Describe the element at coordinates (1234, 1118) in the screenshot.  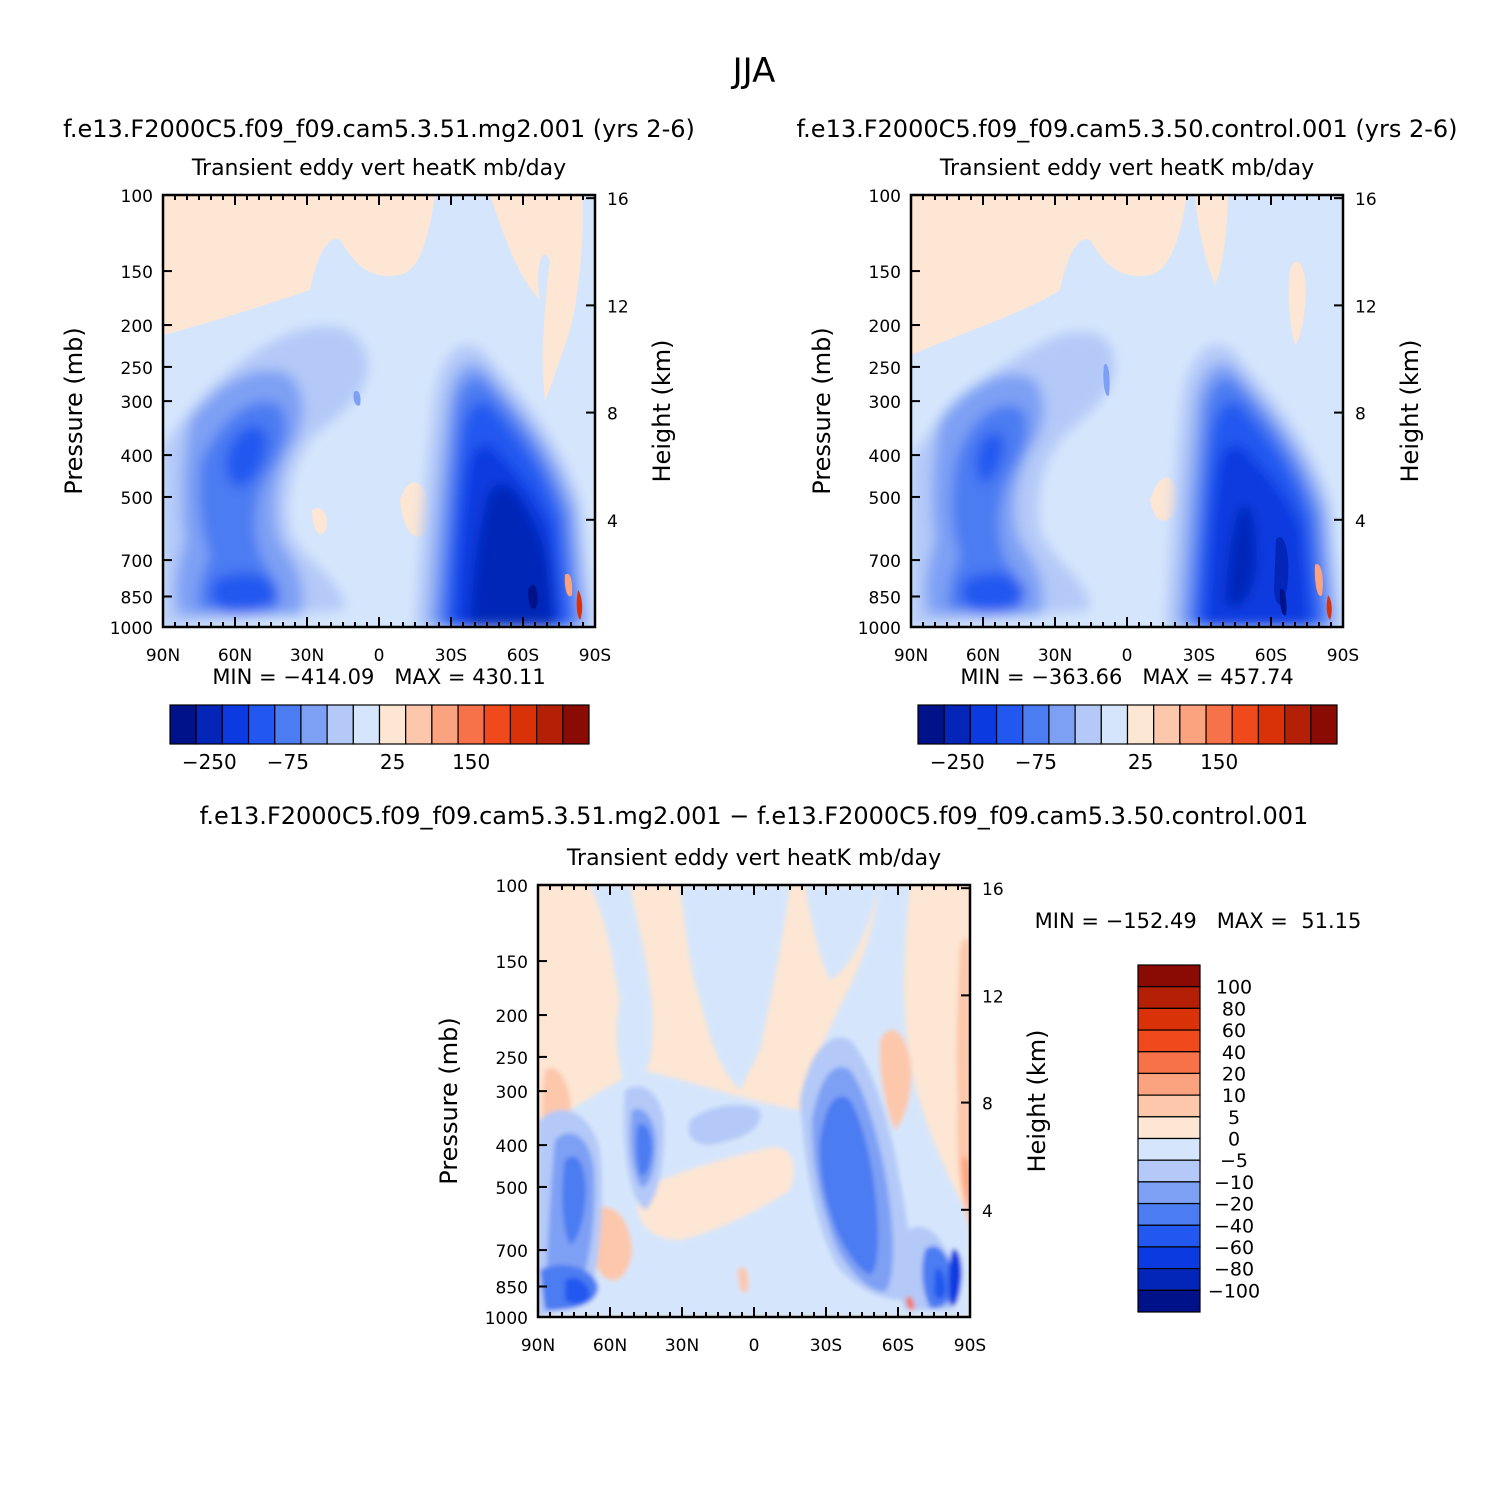
I see `colorbar-label: 5` at that location.